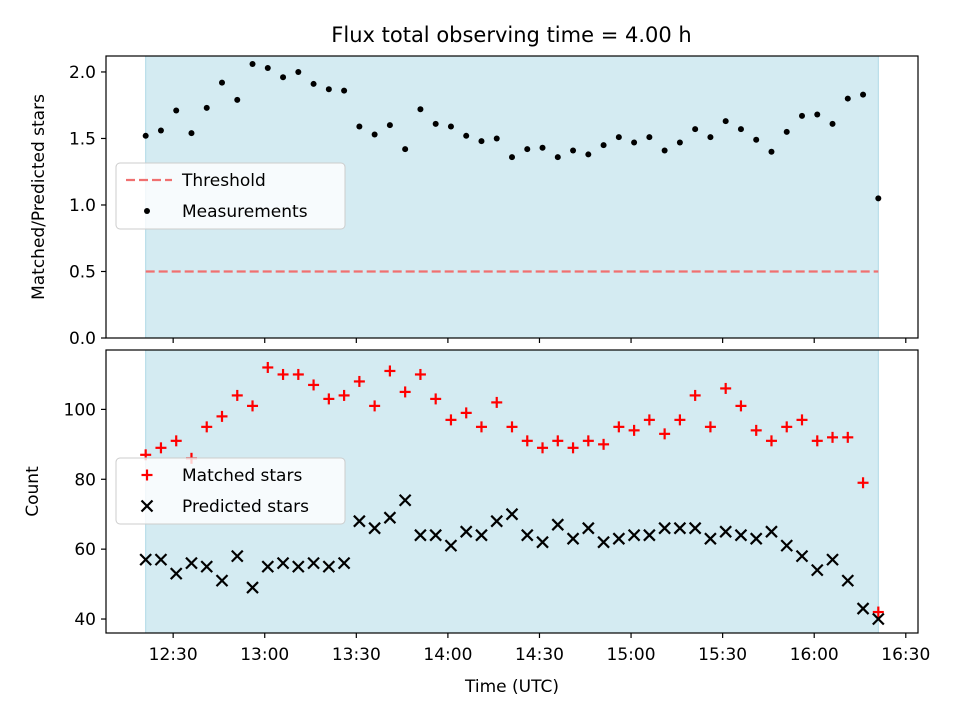  What do you see at coordinates (147, 475) in the screenshot?
I see `legend-plus-mark` at bounding box center [147, 475].